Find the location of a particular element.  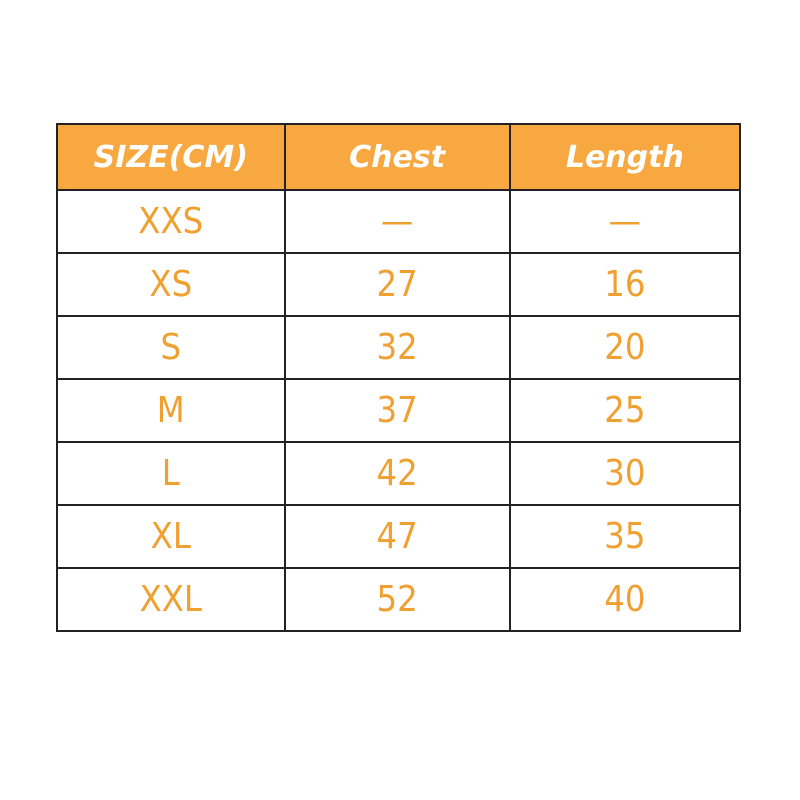

size-cell: S is located at coordinates (171, 347).